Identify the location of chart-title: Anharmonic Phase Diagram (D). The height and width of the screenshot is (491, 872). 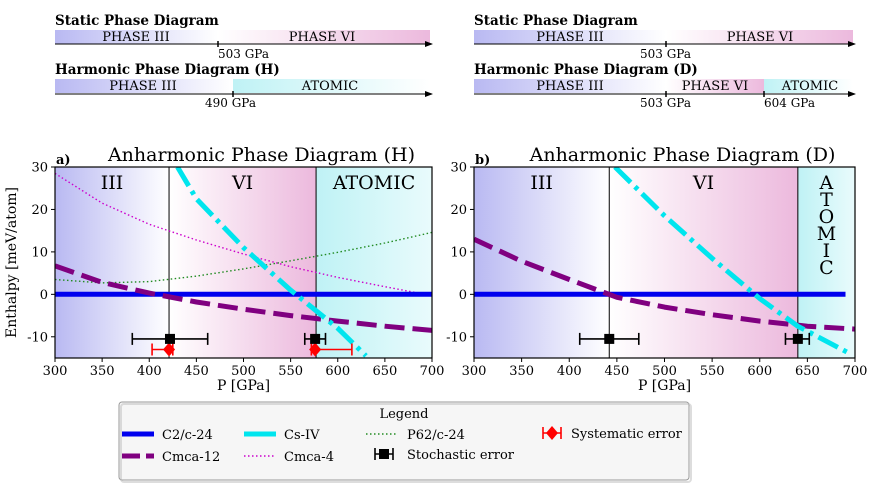
(682, 155).